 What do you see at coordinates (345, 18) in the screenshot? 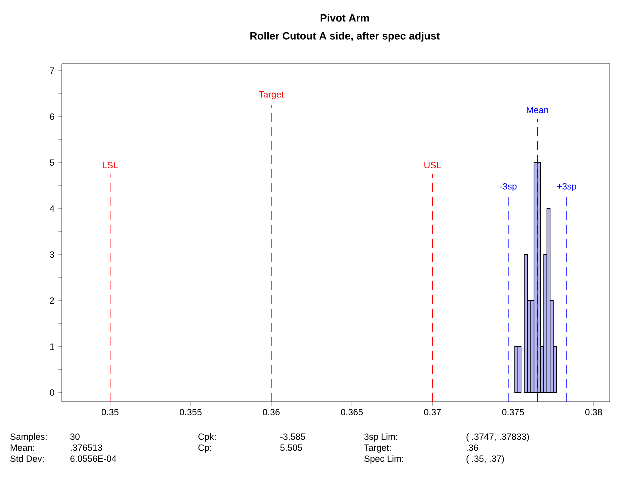
I see `chart-title: Pivot Arm` at bounding box center [345, 18].